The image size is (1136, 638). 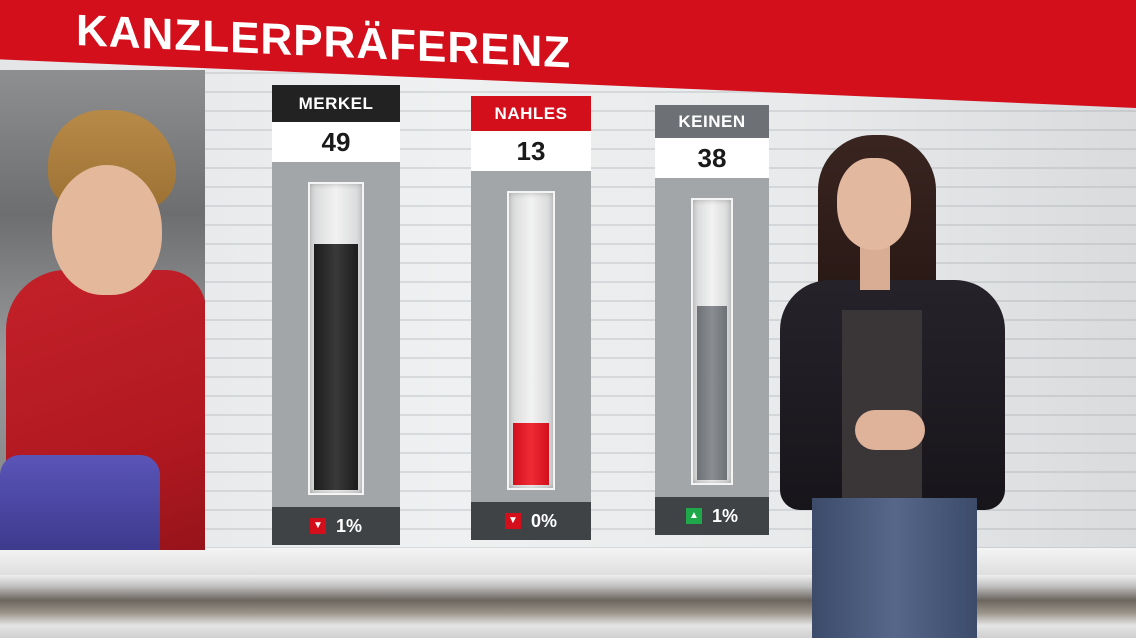 I want to click on bar-change-indicator: ▼ 1%, so click(x=336, y=526).